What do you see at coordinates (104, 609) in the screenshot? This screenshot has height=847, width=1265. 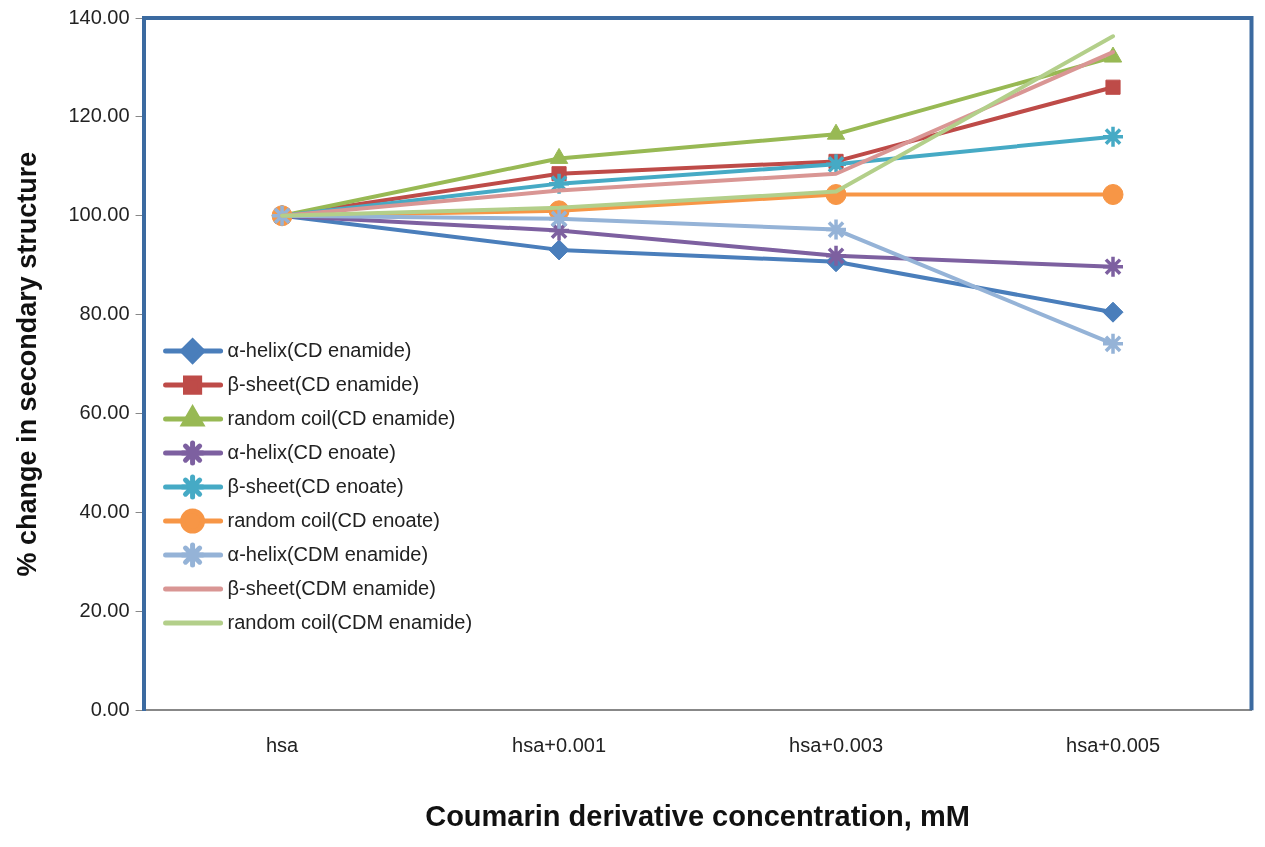 I see `y-tick-label: 20.00` at bounding box center [104, 609].